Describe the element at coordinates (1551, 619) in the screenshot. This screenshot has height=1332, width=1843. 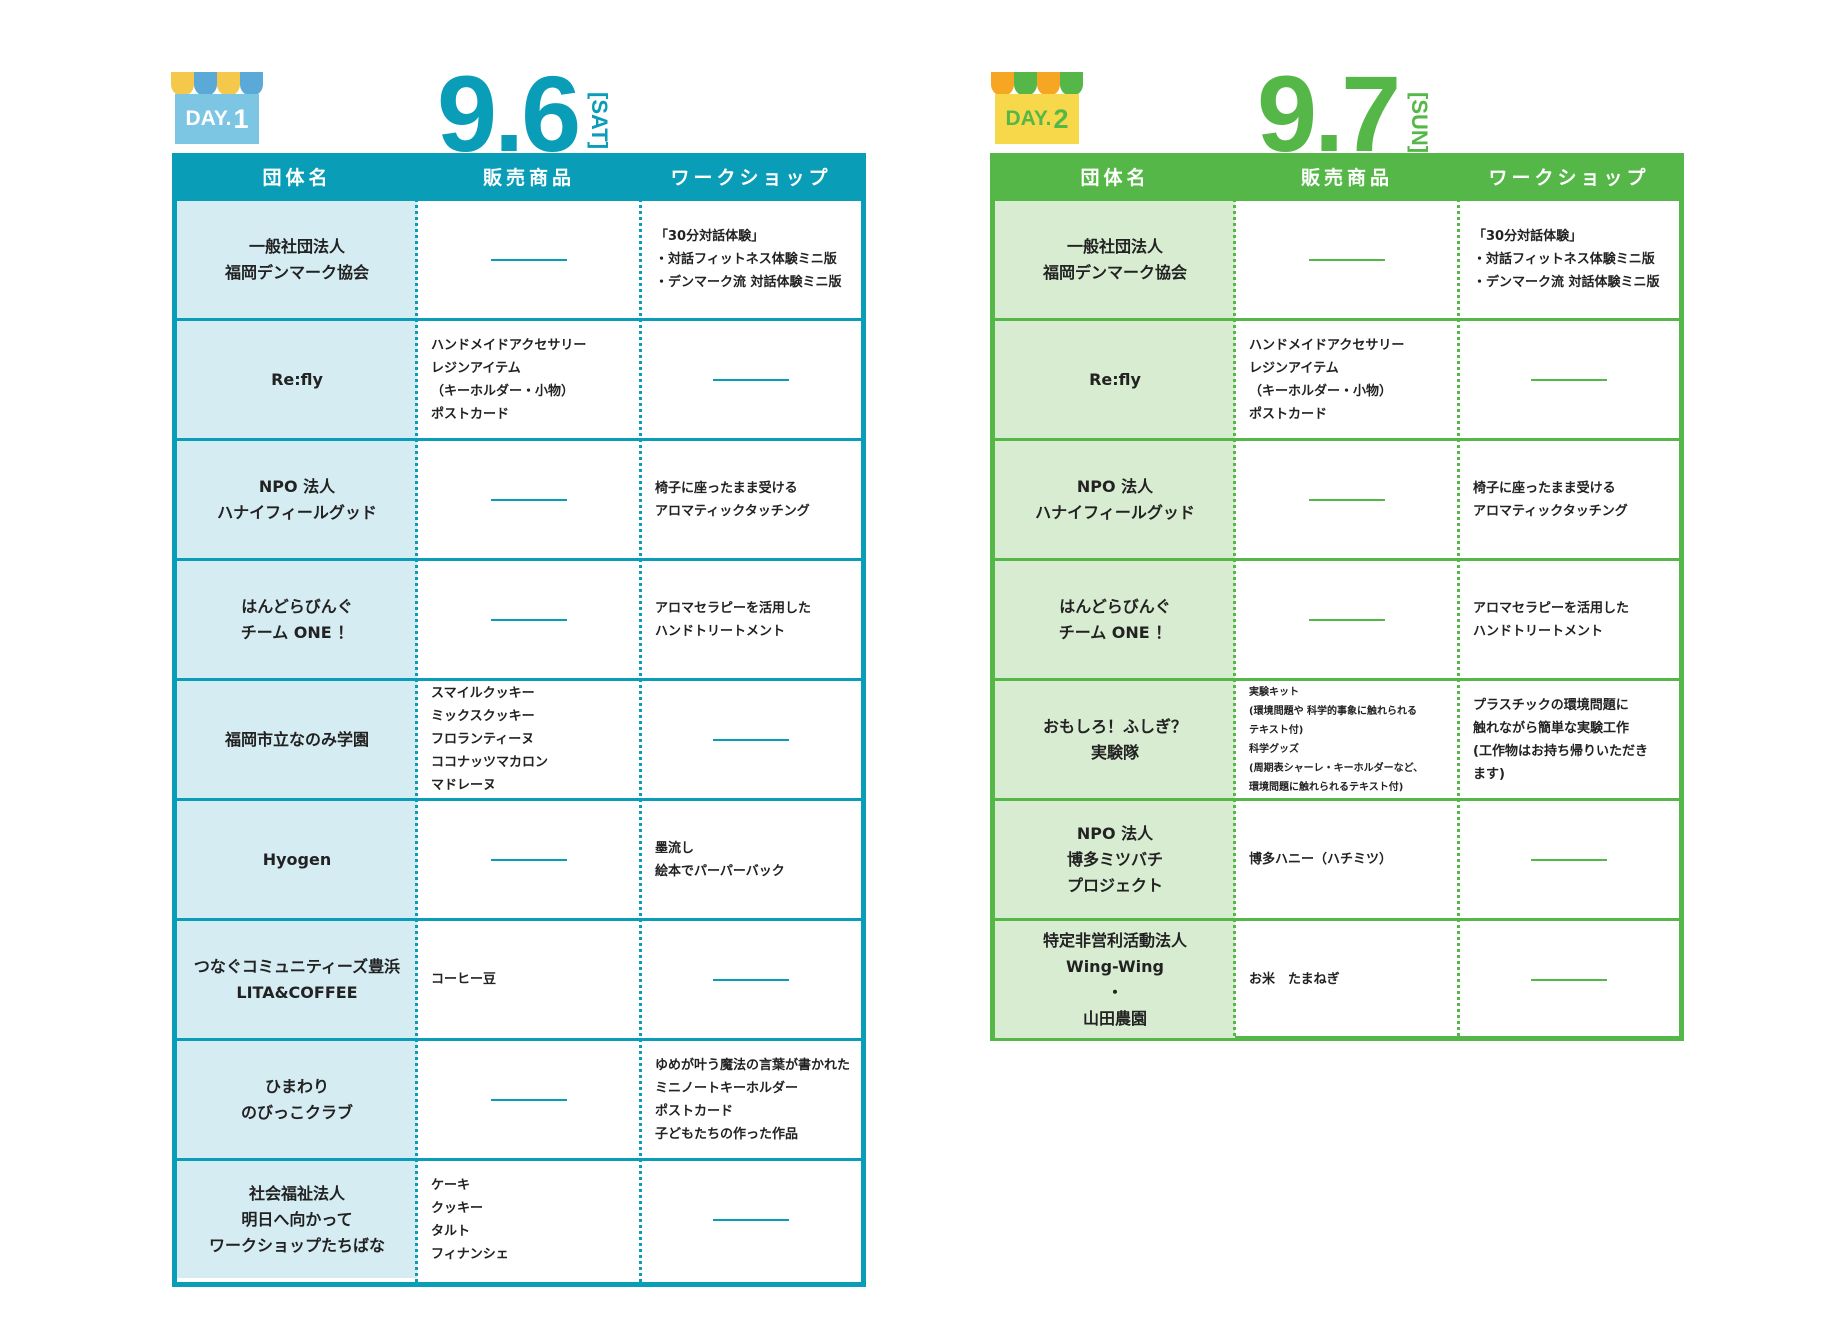
I see `workshop-cell-text: アロマセラピーを活用した ハンドトリートメント` at that location.